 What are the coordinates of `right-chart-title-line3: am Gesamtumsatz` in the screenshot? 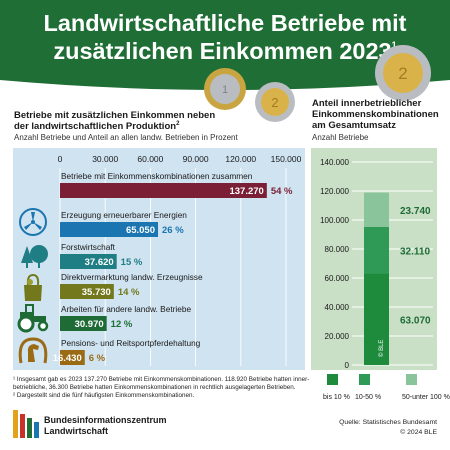 It's located at (354, 125).